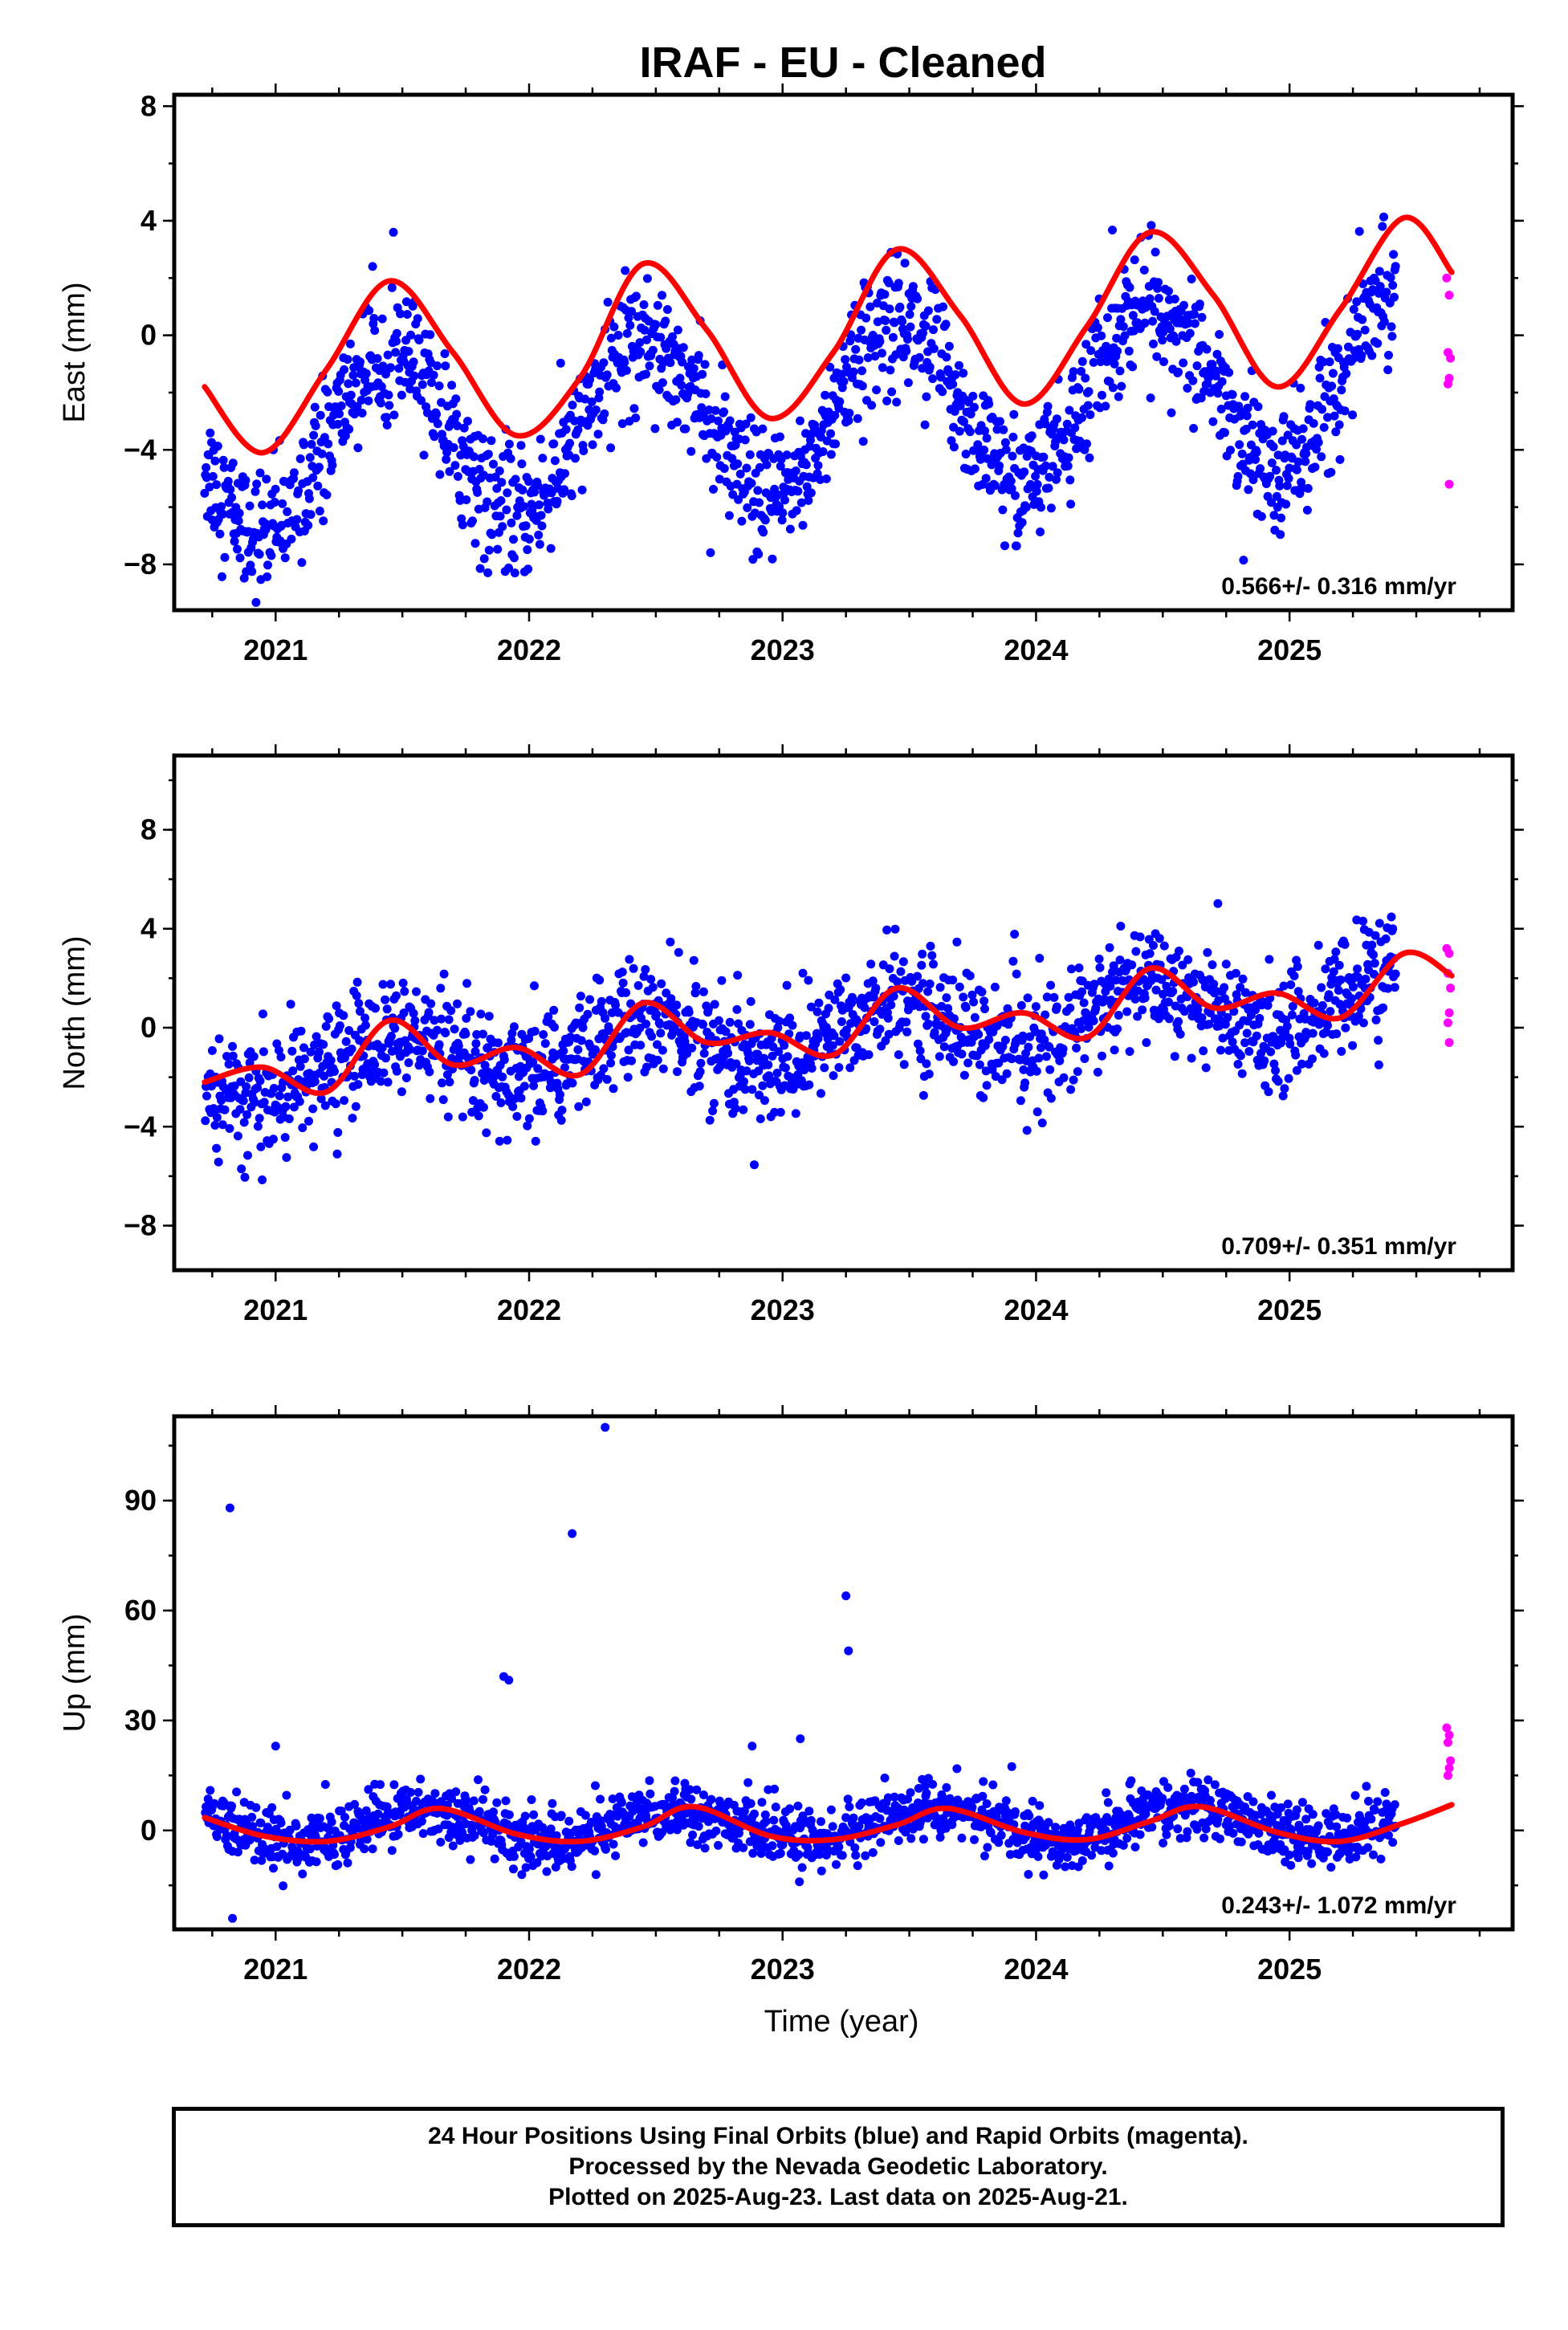  I want to click on y-tick-label: 4, so click(149, 220).